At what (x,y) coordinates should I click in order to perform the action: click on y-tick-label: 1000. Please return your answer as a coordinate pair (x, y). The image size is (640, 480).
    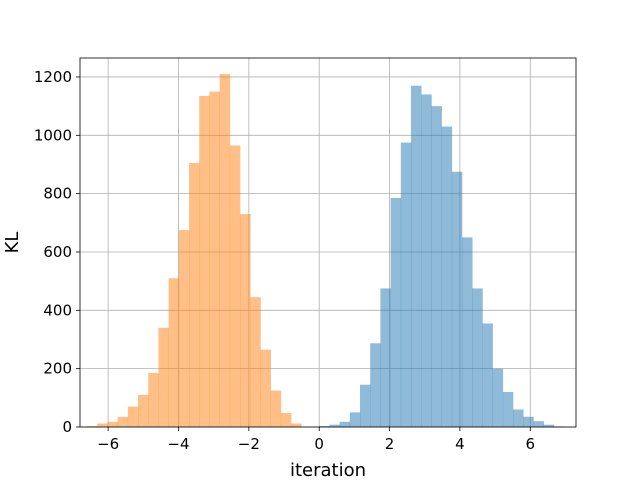
    Looking at the image, I should click on (53, 135).